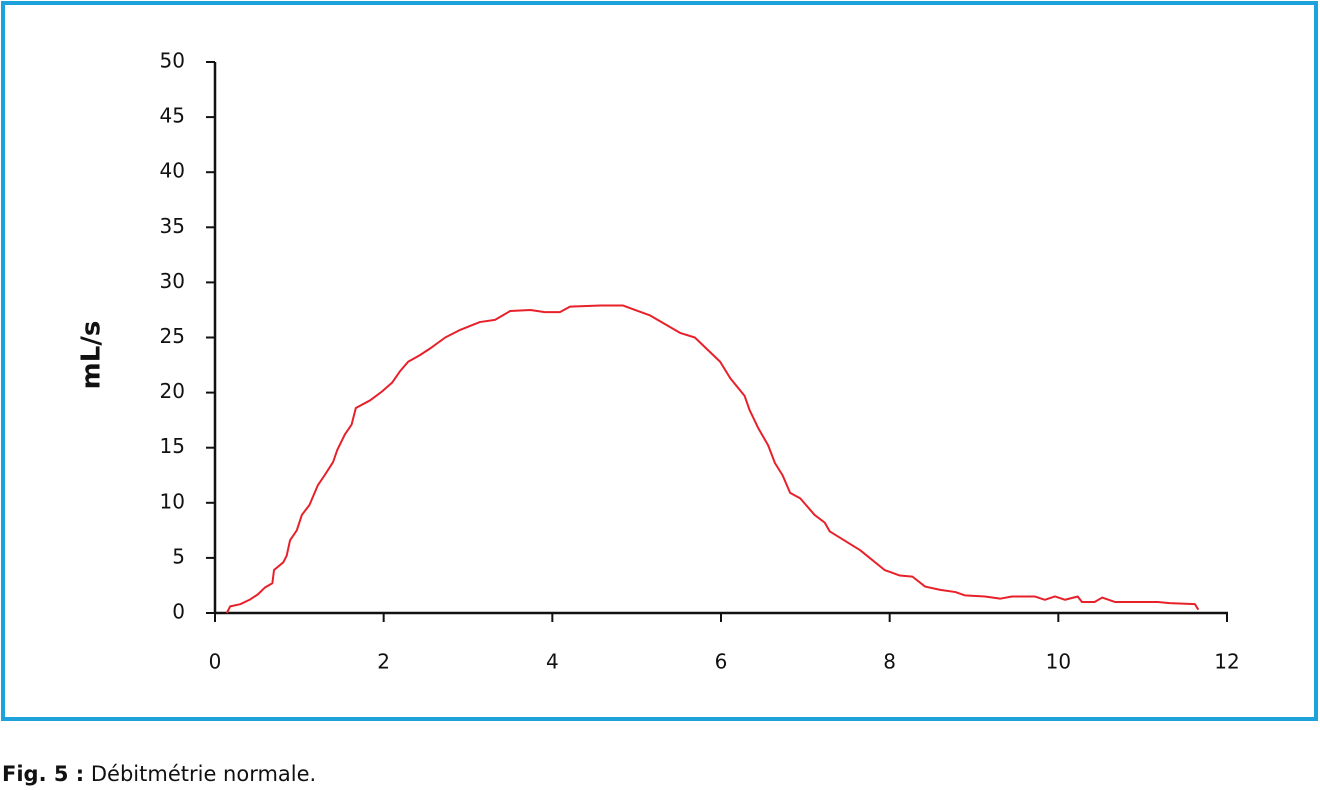  I want to click on y-tick-label: 35, so click(172, 226).